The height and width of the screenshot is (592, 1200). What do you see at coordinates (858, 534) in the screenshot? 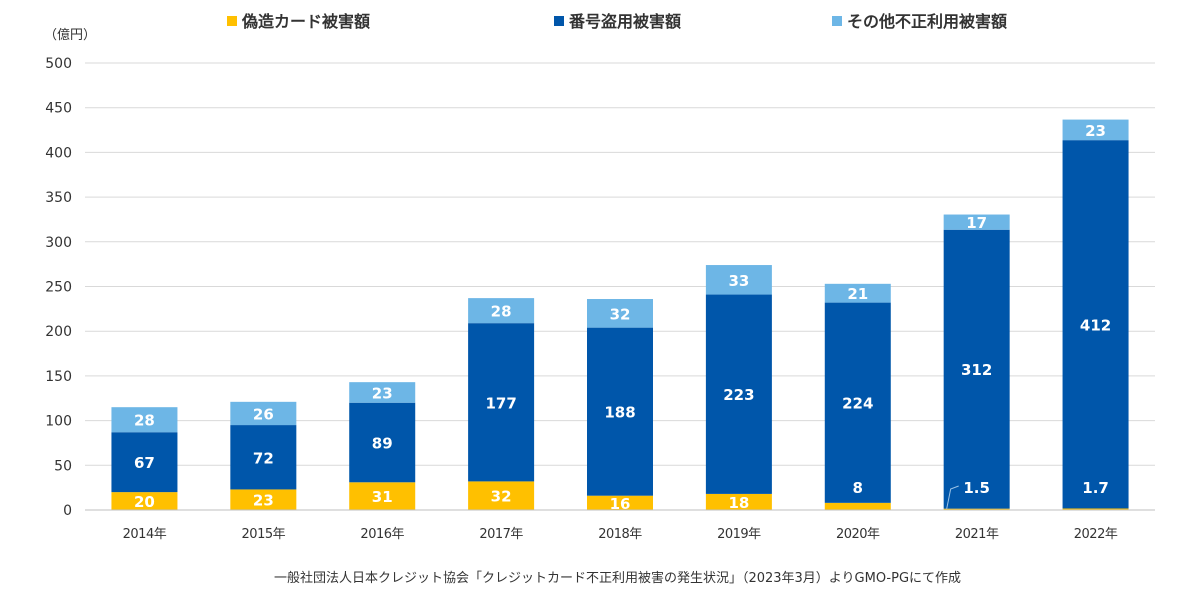
I see `x-tick-label: 2020年` at bounding box center [858, 534].